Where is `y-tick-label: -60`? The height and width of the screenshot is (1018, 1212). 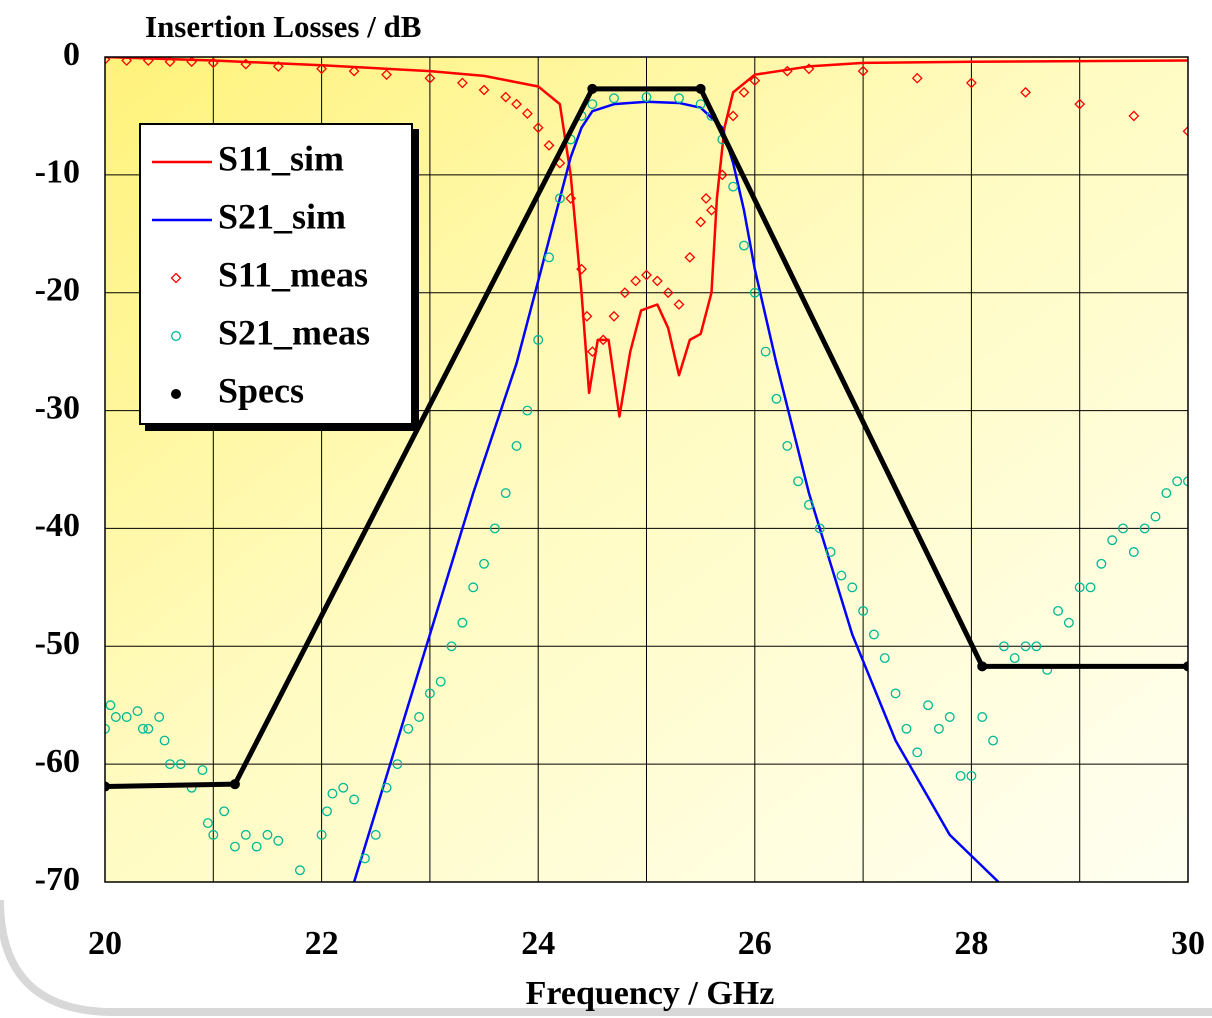 y-tick-label: -60 is located at coordinates (57, 761).